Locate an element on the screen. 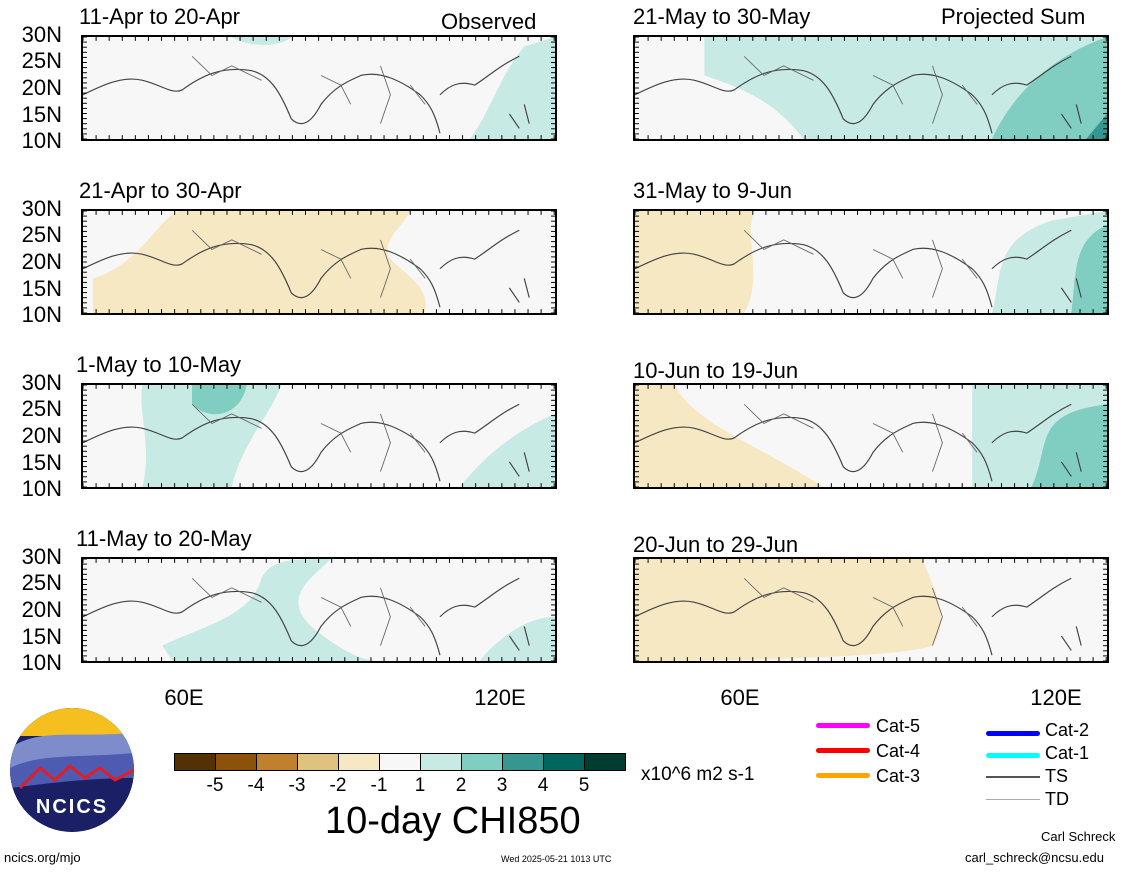 This screenshot has width=1135, height=872. panel-title: 11-Apr to 20-Apr is located at coordinates (160, 16).